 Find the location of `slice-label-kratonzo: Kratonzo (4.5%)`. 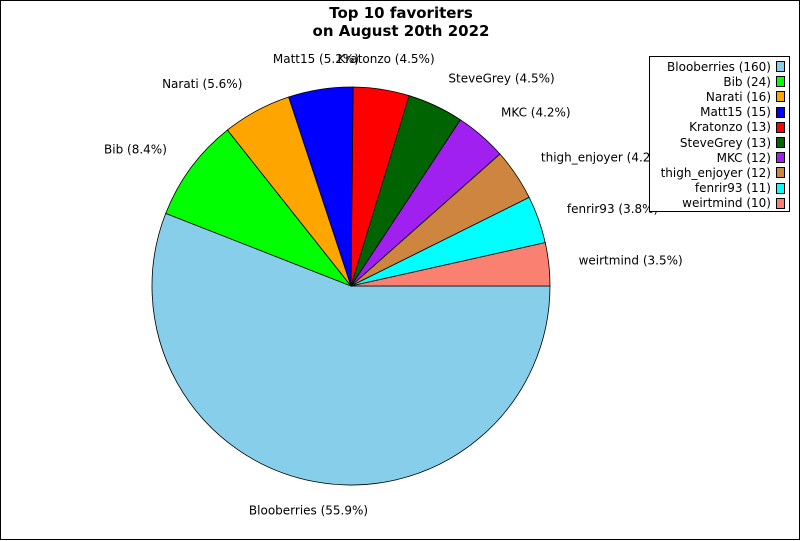

slice-label-kratonzo: Kratonzo (4.5%) is located at coordinates (386, 59).